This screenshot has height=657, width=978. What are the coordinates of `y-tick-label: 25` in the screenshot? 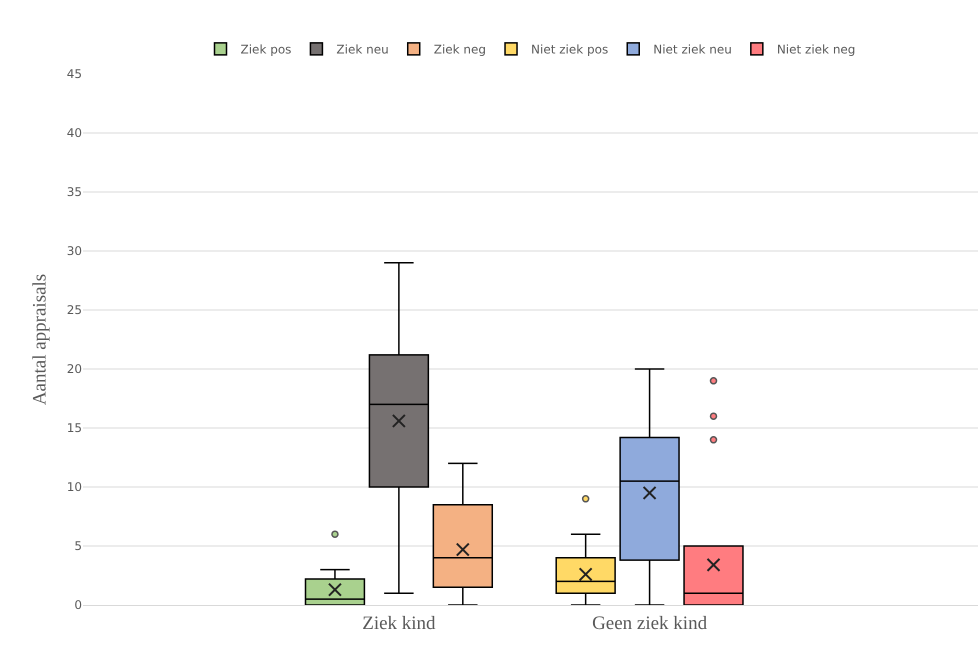 It's located at (74, 310).